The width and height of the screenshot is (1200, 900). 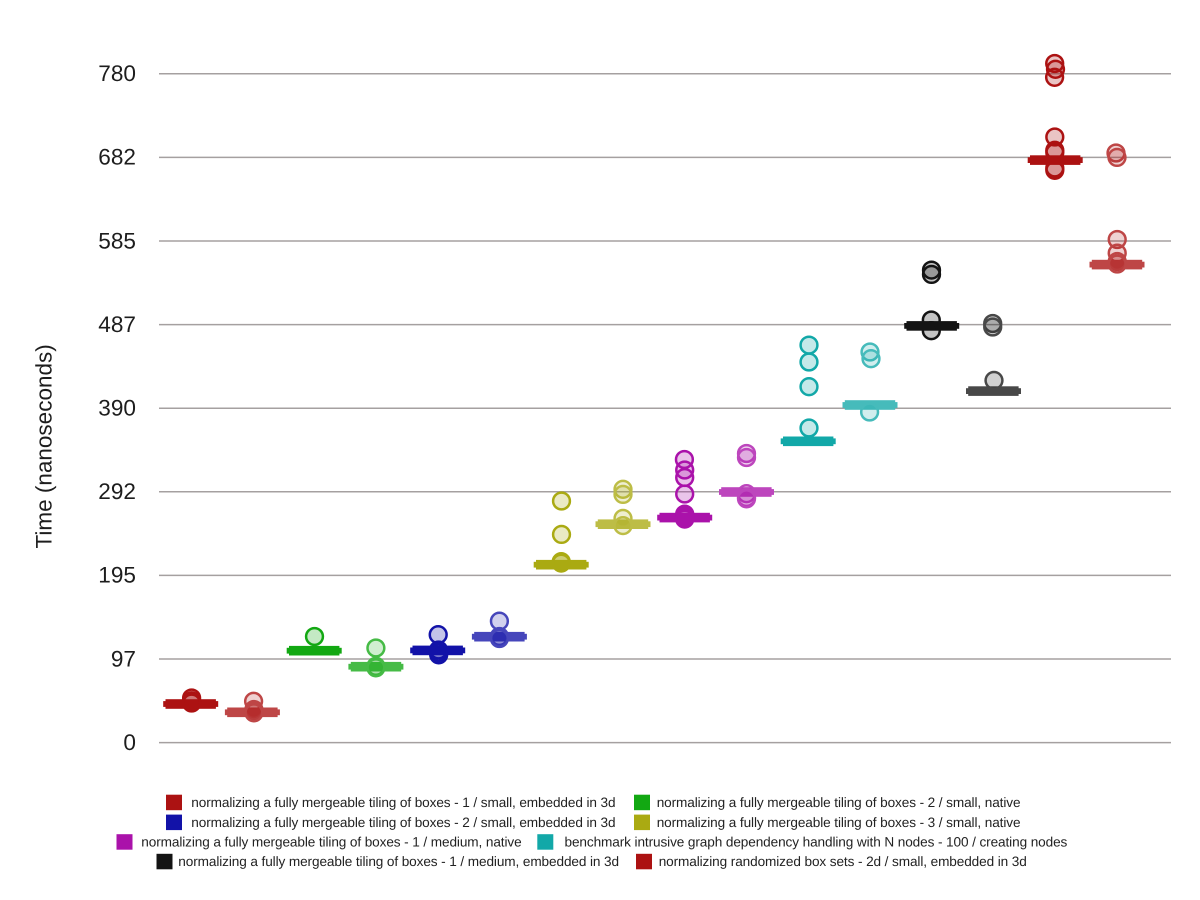 I want to click on svg-text: 682, so click(x=117, y=157).